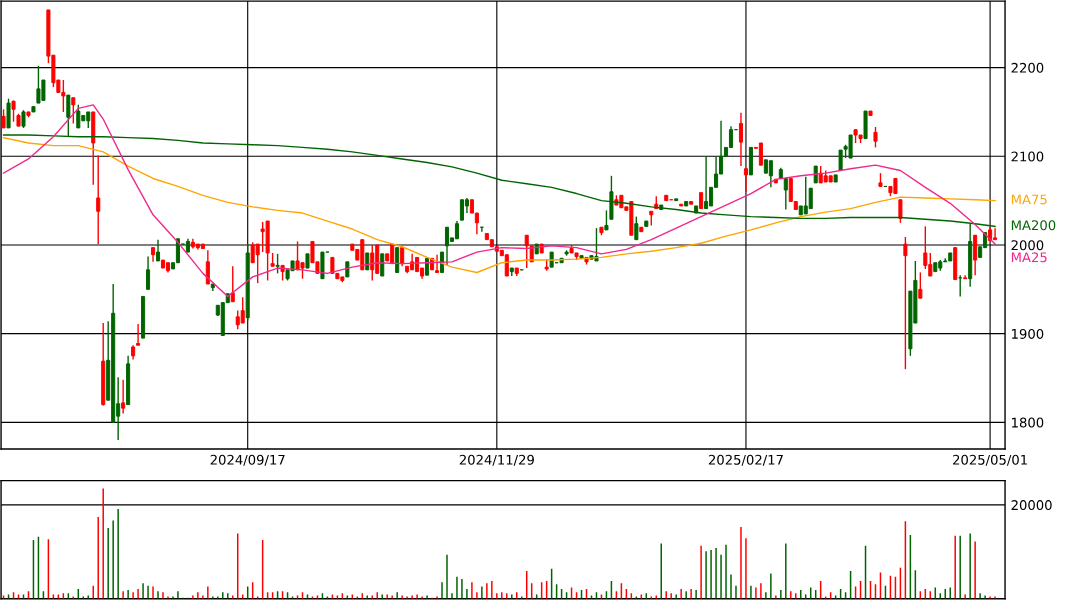 Image resolution: width=1065 pixels, height=600 pixels. Describe the element at coordinates (496, 460) in the screenshot. I see `x-tick-label: 2024/11/29` at that location.